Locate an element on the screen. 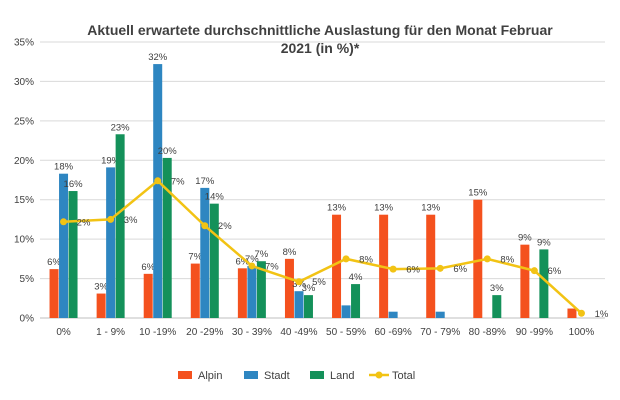  x-tick-label: 50 - 59% is located at coordinates (346, 332).